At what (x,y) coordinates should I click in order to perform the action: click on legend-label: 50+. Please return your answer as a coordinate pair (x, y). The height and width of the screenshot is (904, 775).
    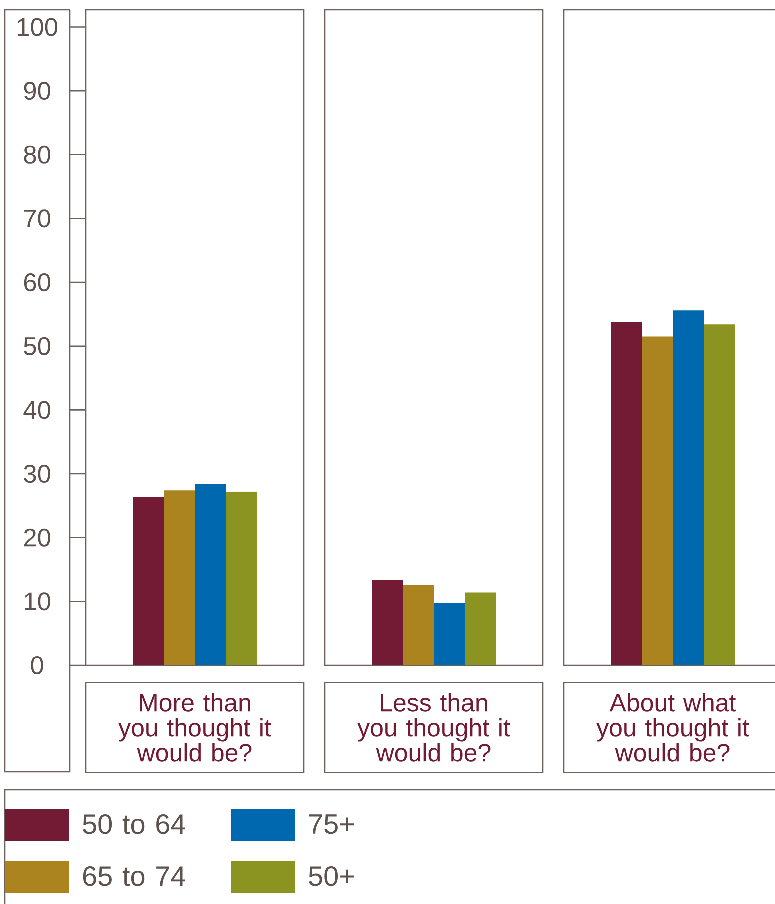
    Looking at the image, I should click on (331, 876).